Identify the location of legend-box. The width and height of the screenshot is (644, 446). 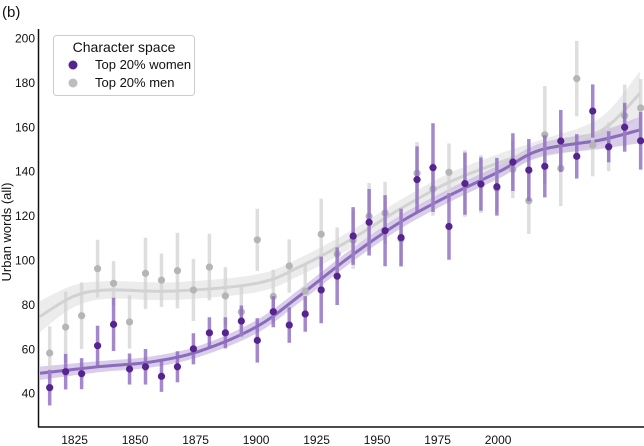
(124, 65).